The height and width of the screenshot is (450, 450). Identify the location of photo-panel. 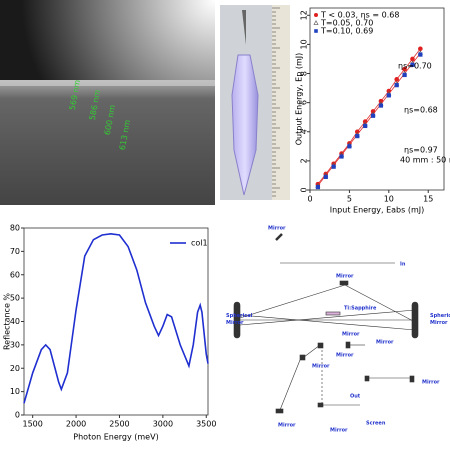
(255, 102).